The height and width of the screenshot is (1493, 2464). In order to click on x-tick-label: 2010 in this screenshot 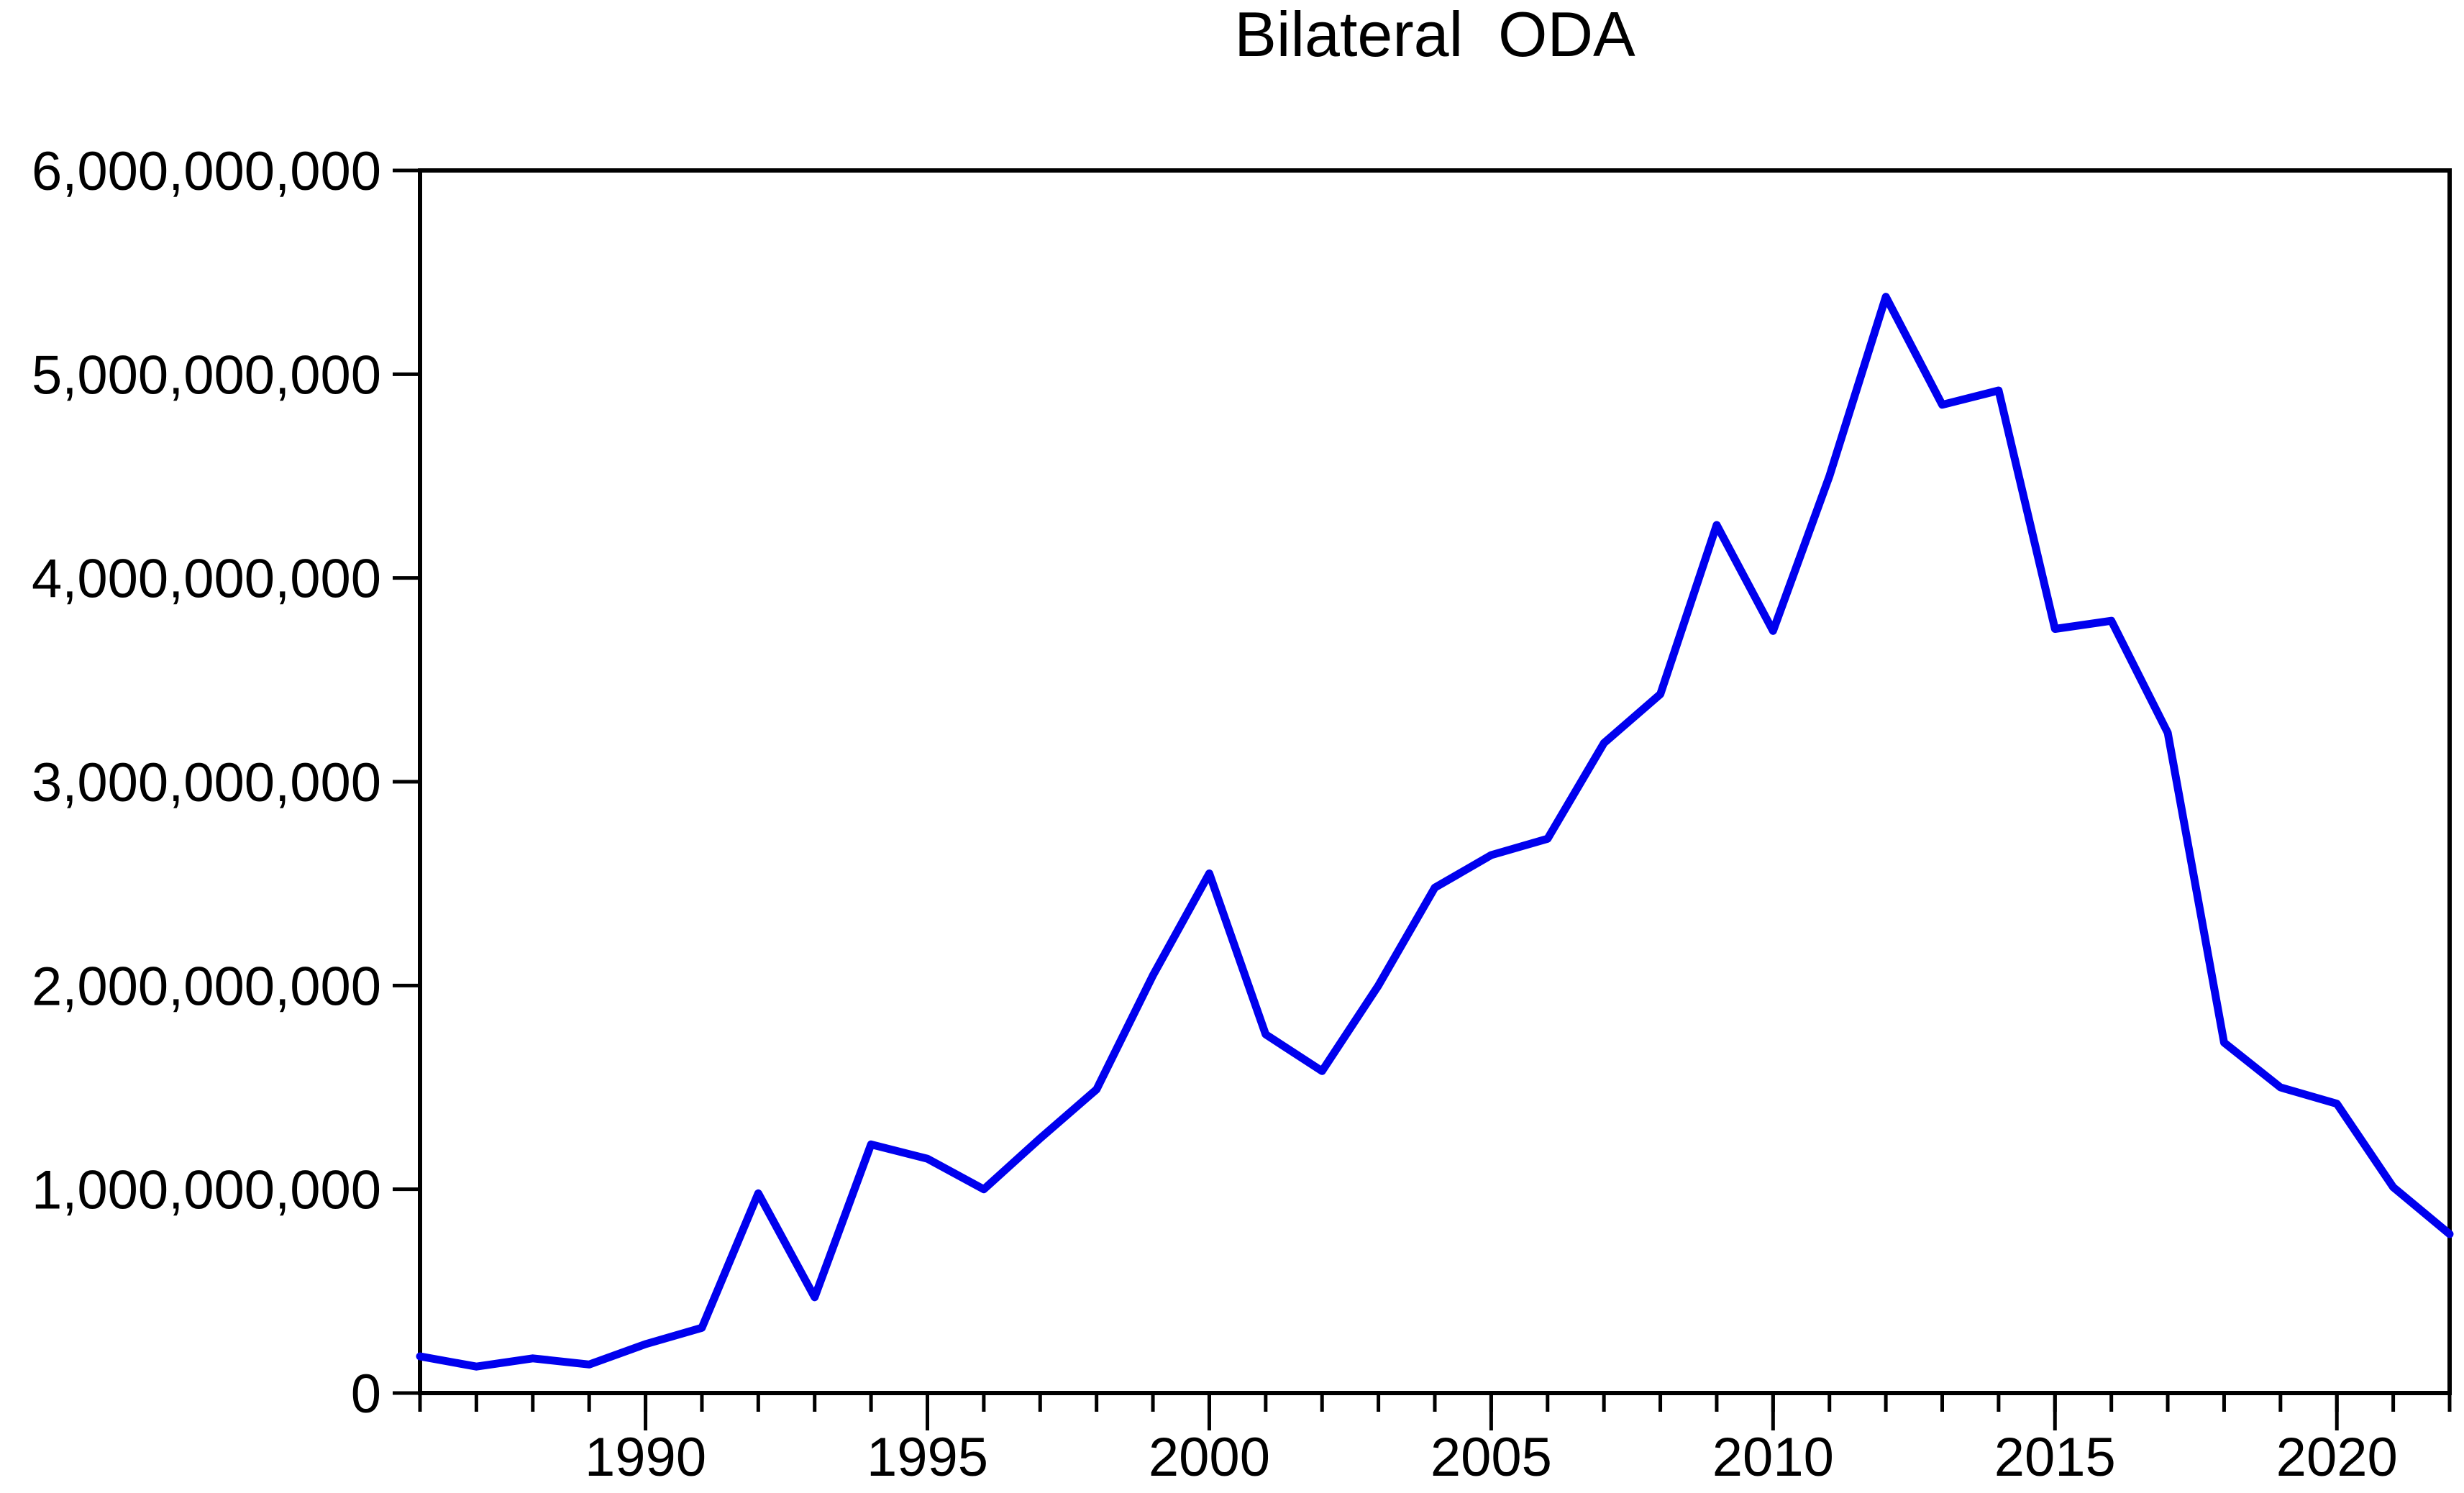, I will do `click(1773, 1458)`.